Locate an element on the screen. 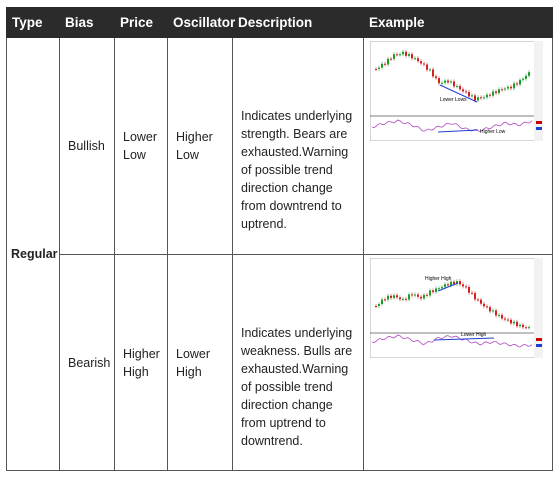 This screenshot has height=479, width=560. oscillator-line: Lower is located at coordinates (193, 353).